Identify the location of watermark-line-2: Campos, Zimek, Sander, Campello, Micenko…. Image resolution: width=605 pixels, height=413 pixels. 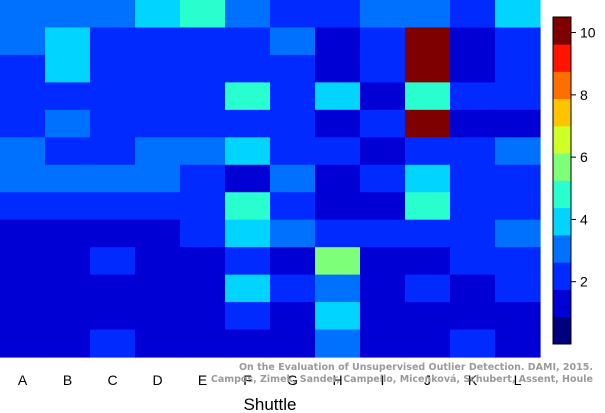
(402, 379).